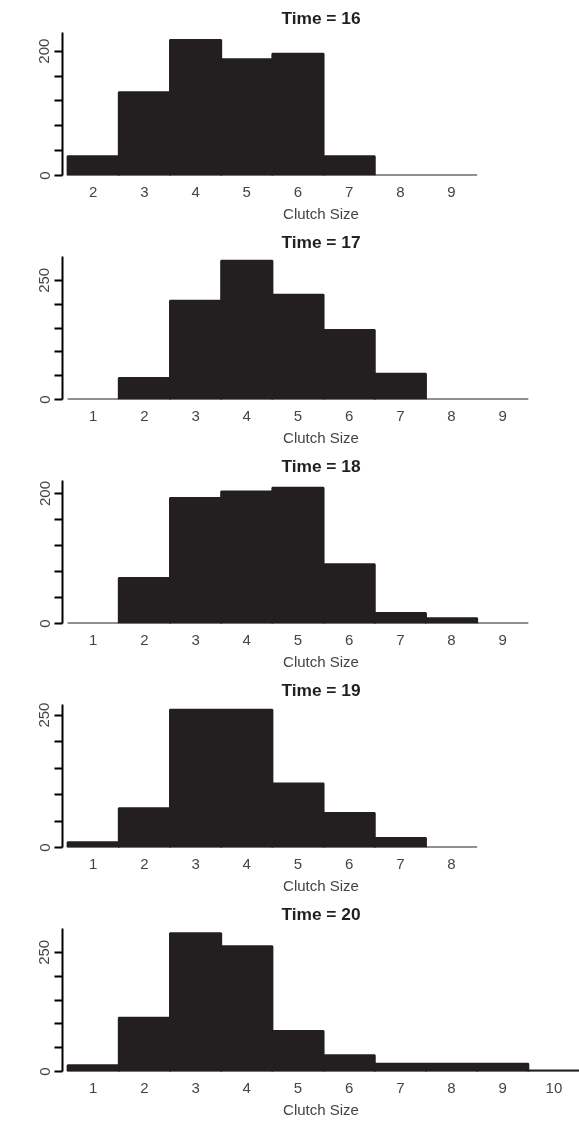 The height and width of the screenshot is (1121, 579). What do you see at coordinates (321, 241) in the screenshot?
I see `chart-title: Time = 17` at bounding box center [321, 241].